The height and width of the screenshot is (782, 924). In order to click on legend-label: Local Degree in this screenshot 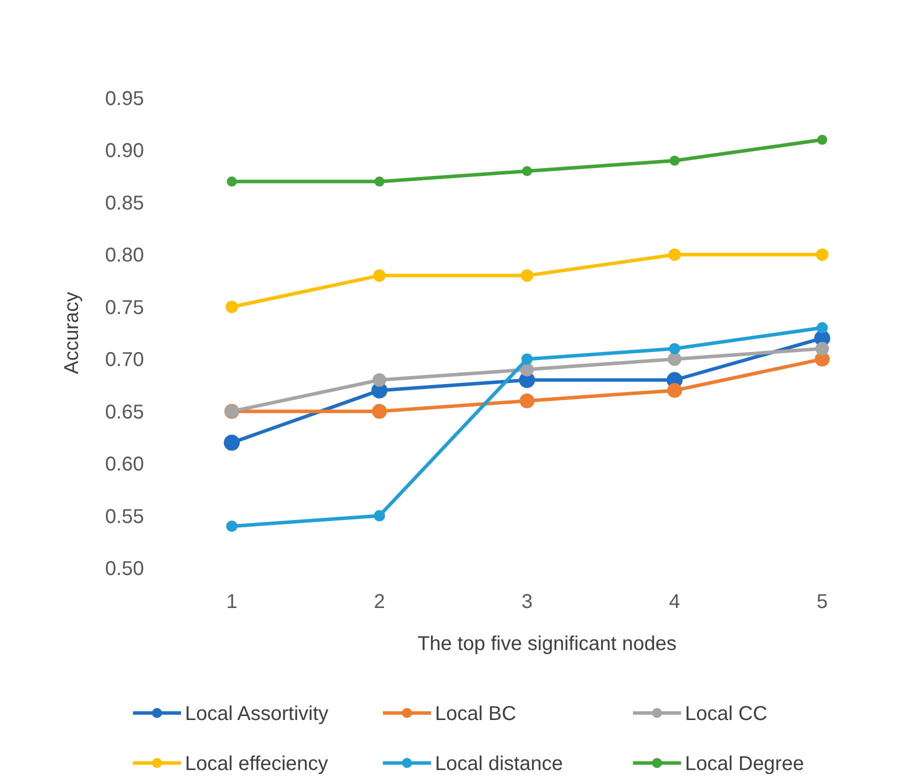, I will do `click(744, 764)`.